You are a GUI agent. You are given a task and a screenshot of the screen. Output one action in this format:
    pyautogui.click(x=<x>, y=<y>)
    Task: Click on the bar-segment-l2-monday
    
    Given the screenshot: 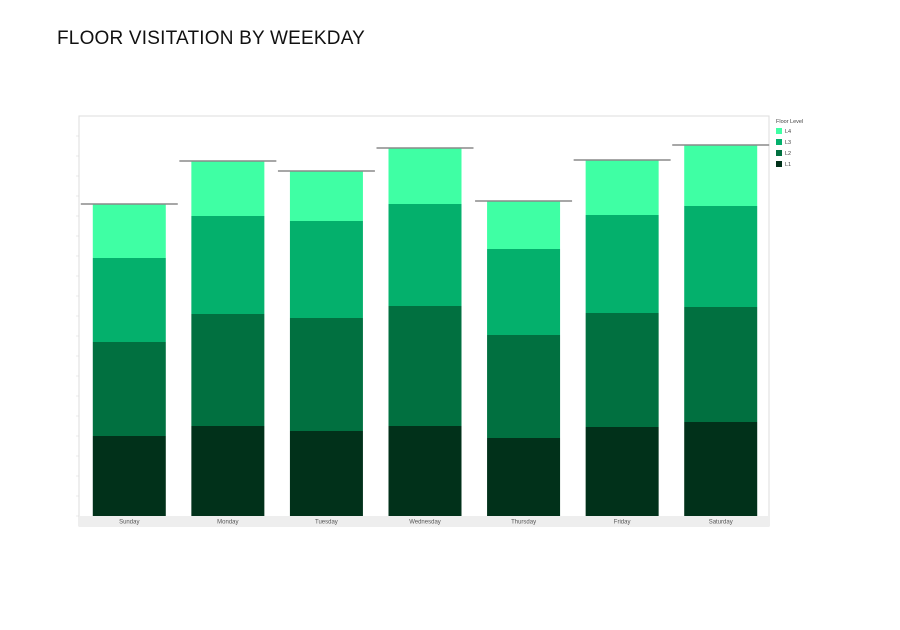 What is the action you would take?
    pyautogui.click(x=228, y=370)
    